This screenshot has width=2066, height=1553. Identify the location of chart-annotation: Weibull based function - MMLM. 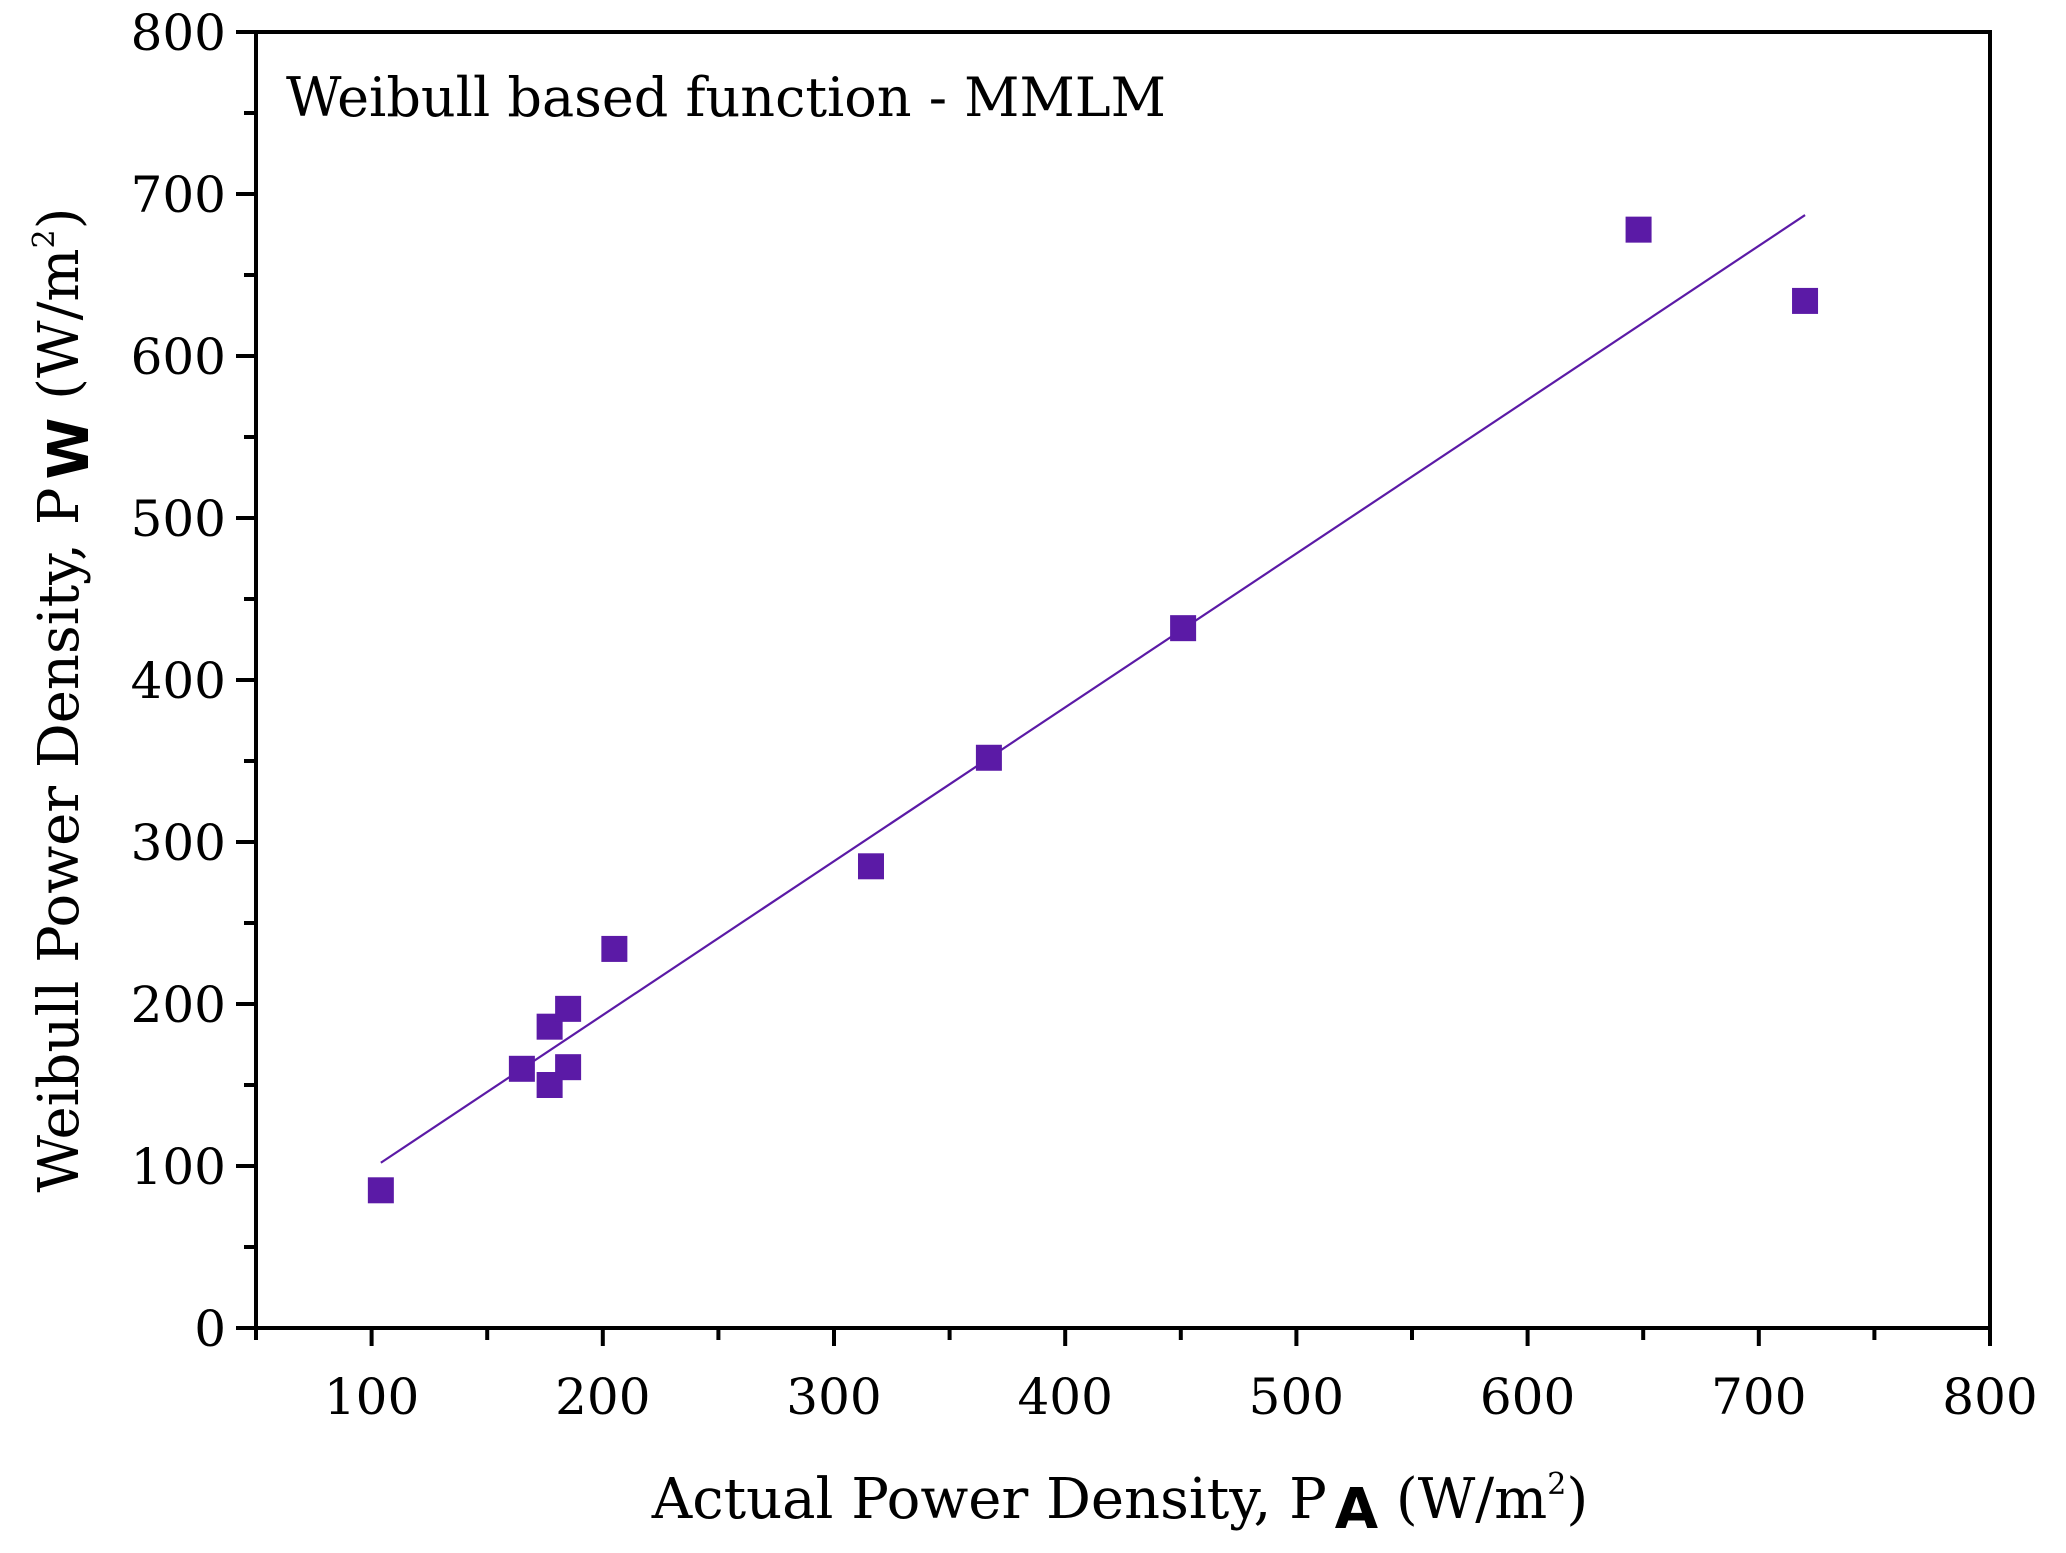
(726, 97).